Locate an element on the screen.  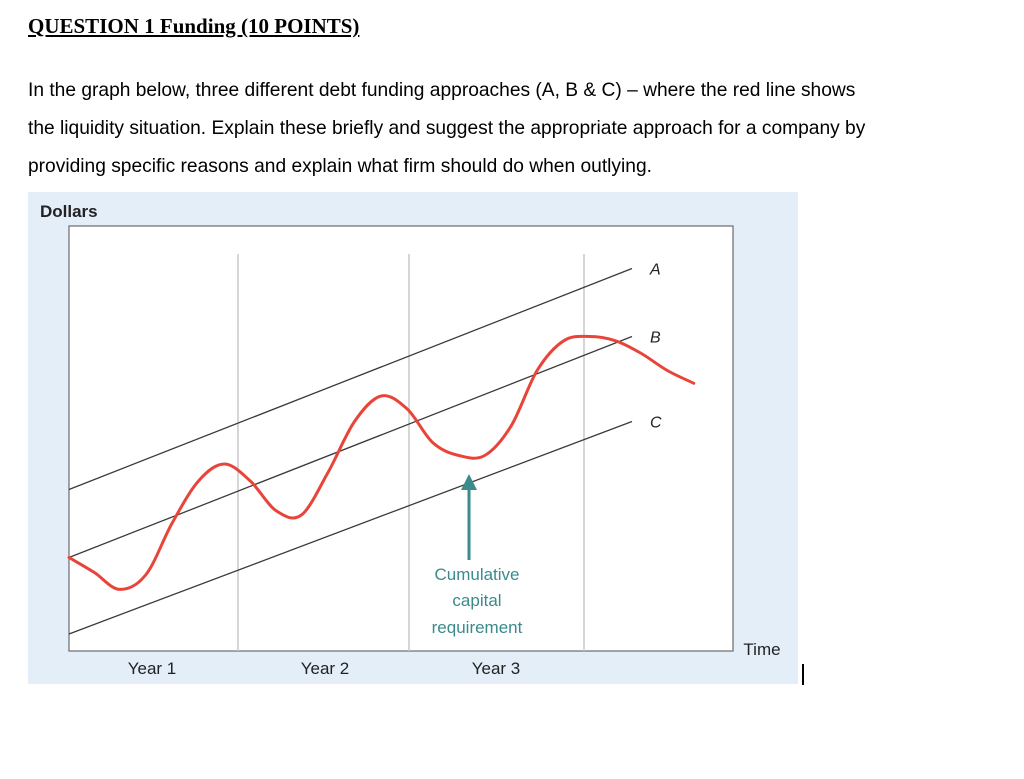
text-cursor is located at coordinates (803, 674).